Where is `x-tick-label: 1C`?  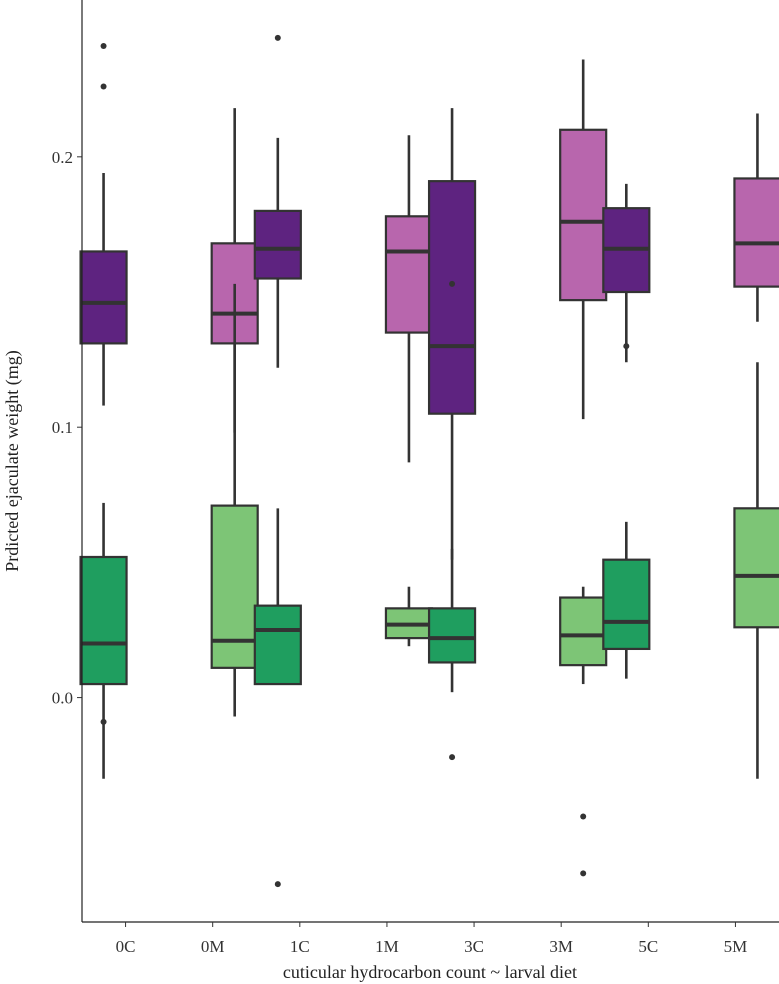
x-tick-label: 1C is located at coordinates (300, 946).